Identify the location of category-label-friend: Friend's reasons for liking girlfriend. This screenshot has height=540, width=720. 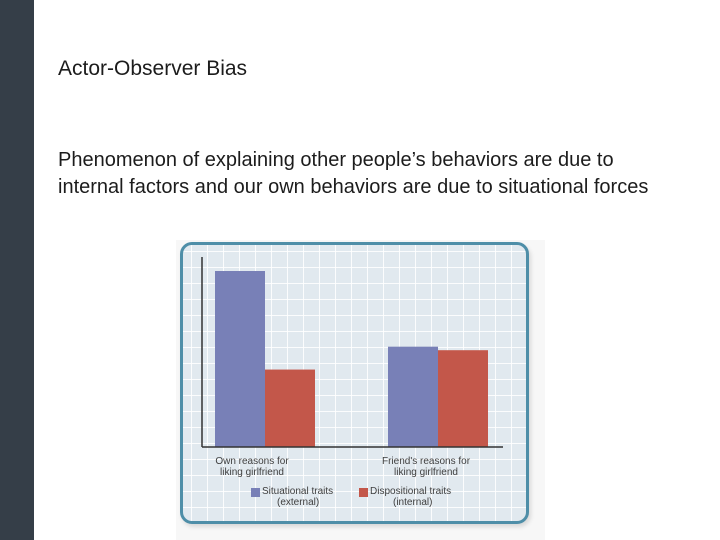
(426, 467).